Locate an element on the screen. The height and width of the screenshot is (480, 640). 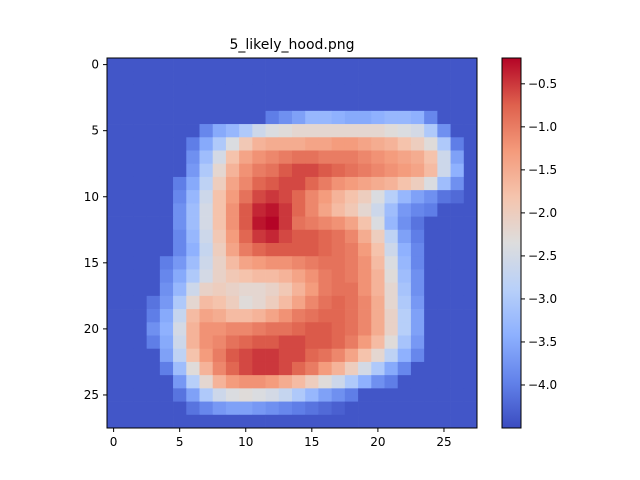
y-tick-label: 25 is located at coordinates (91, 395).